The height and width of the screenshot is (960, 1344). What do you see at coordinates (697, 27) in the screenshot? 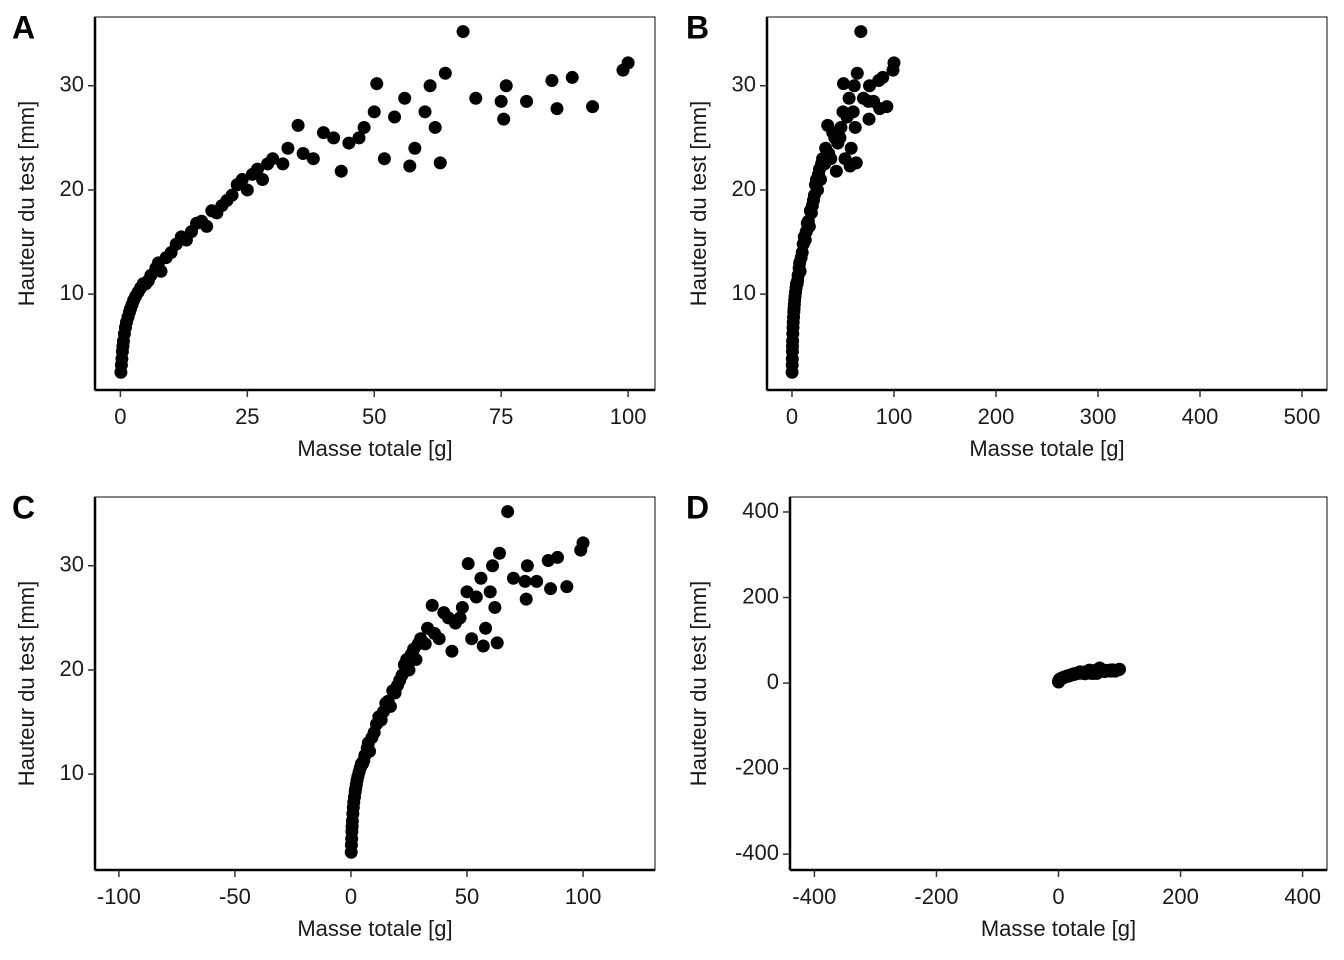
I see `panel-label: B` at bounding box center [697, 27].